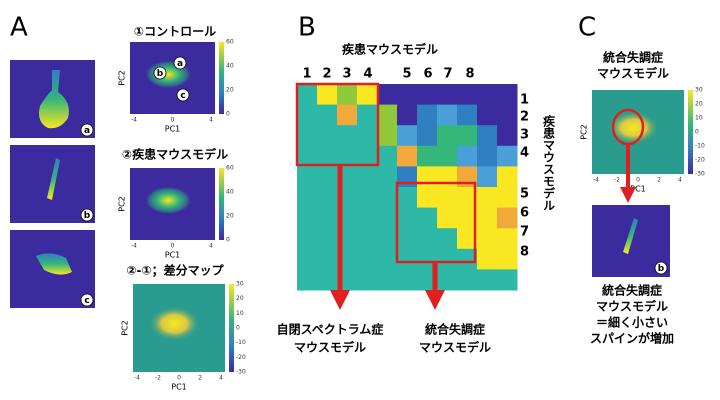  Describe the element at coordinates (587, 28) in the screenshot. I see `panel-letter: C` at that location.